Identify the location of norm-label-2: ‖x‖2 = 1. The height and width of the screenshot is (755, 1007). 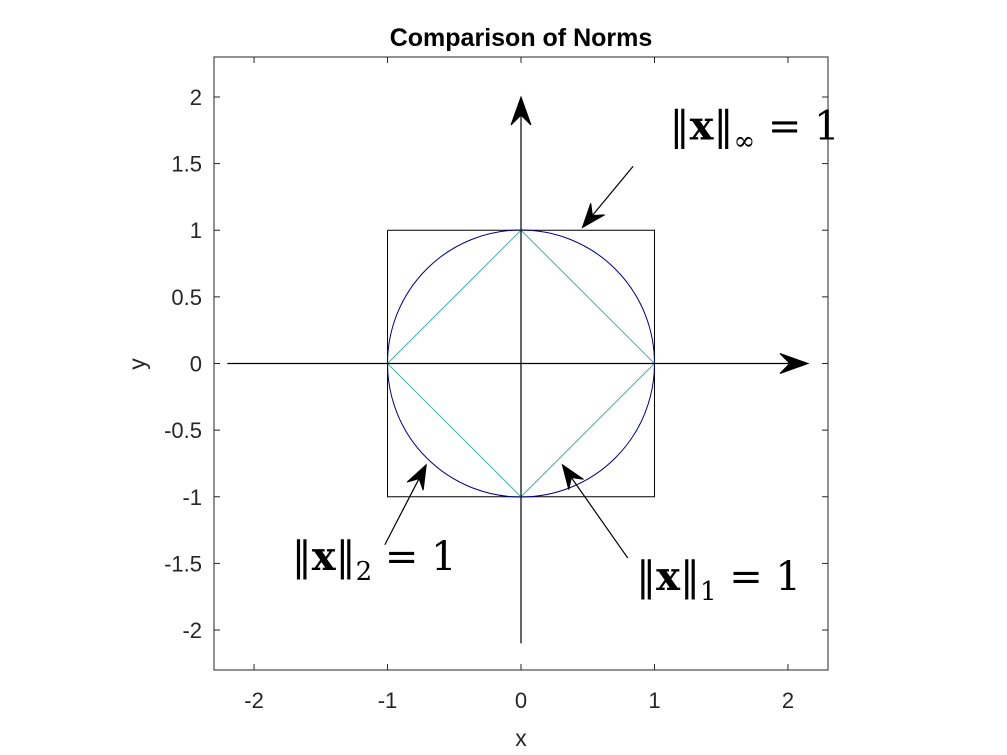
(374, 560).